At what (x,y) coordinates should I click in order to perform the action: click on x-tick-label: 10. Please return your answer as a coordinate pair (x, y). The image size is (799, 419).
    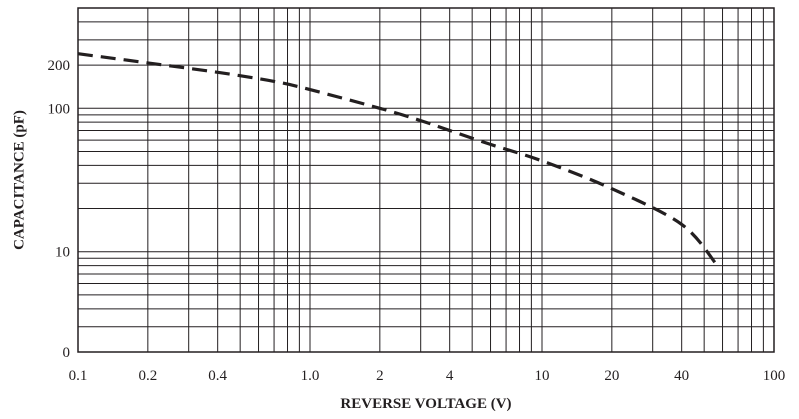
    Looking at the image, I should click on (542, 376).